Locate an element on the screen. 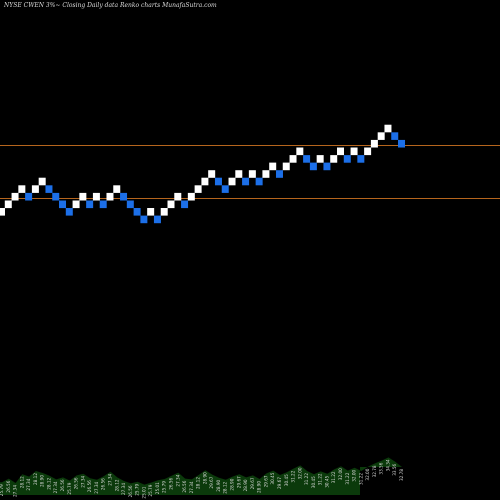 This screenshot has height=500, width=500. volume-label-15: 27.34 is located at coordinates (96, 487).